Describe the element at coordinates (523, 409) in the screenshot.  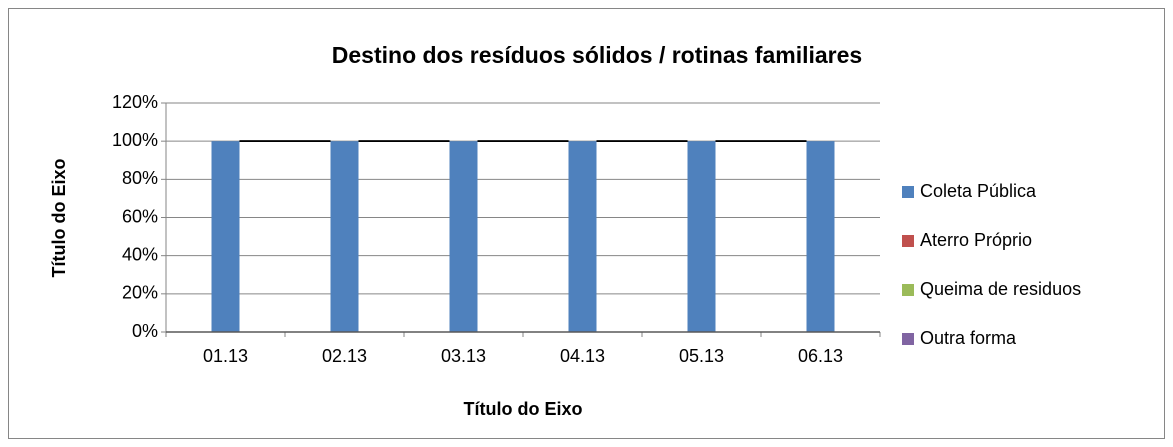
I see `x-axis-title: Título do Eixo` at that location.